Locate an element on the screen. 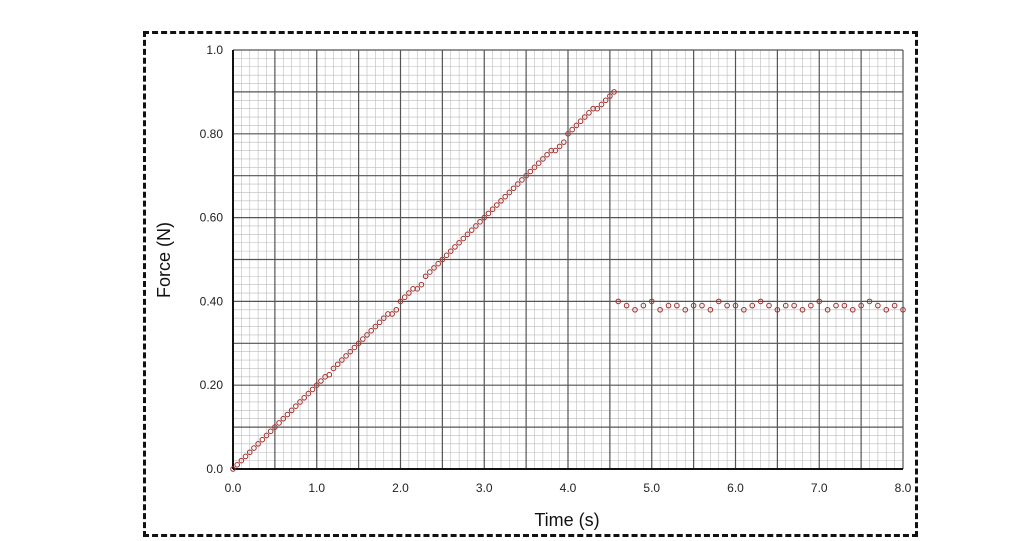  x-tick-label: 8.0 is located at coordinates (903, 488).